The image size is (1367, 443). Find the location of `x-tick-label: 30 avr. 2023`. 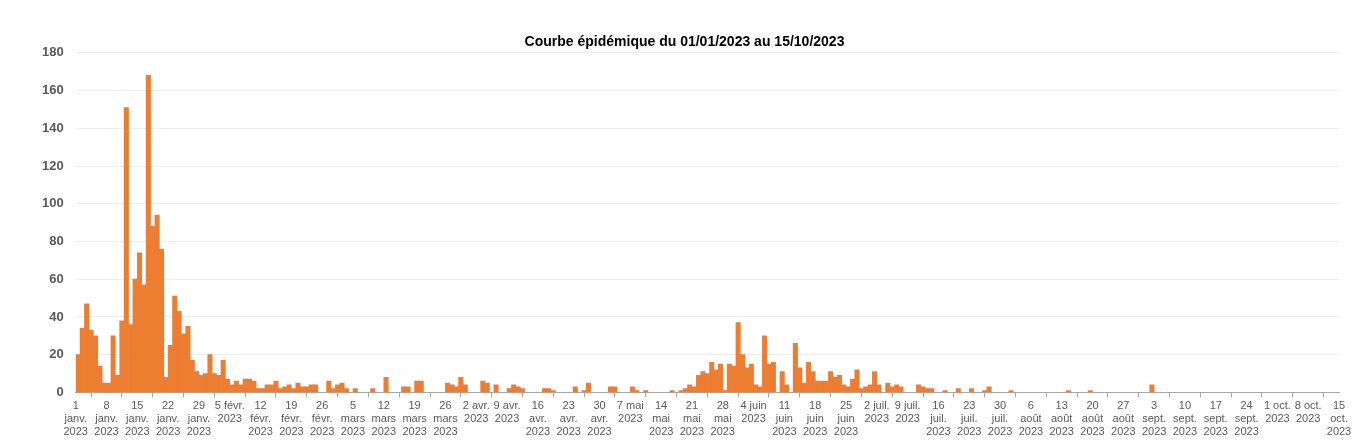

x-tick-label: 30 avr. 2023 is located at coordinates (599, 418).